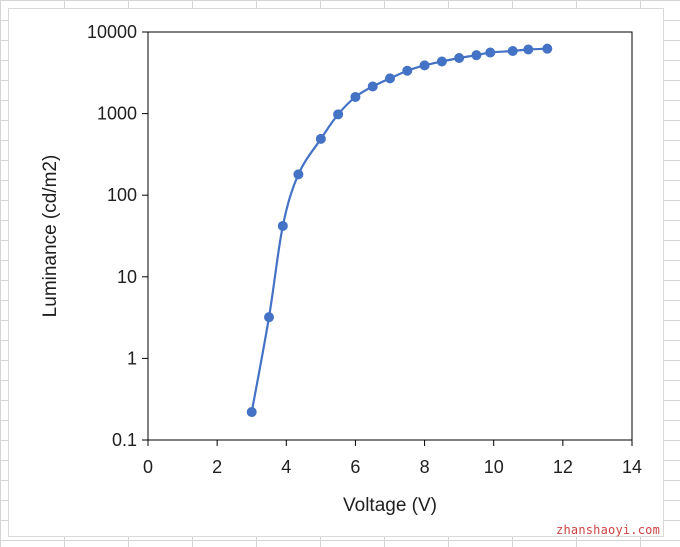  Describe the element at coordinates (425, 467) in the screenshot. I see `x-tick-label: 8` at that location.